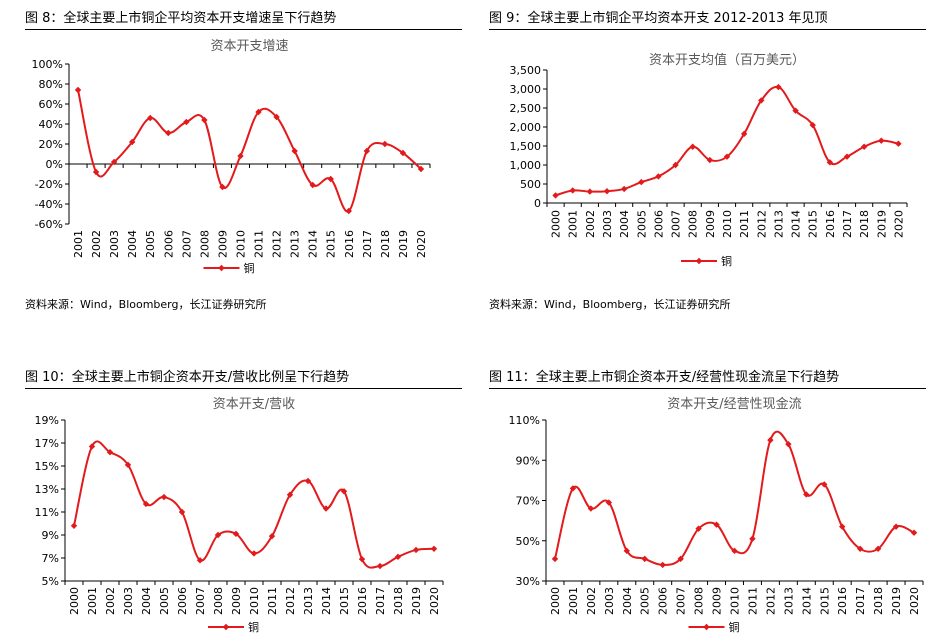 The width and height of the screenshot is (941, 633). What do you see at coordinates (47, 512) in the screenshot?
I see `y-tick-label: 11%` at bounding box center [47, 512].